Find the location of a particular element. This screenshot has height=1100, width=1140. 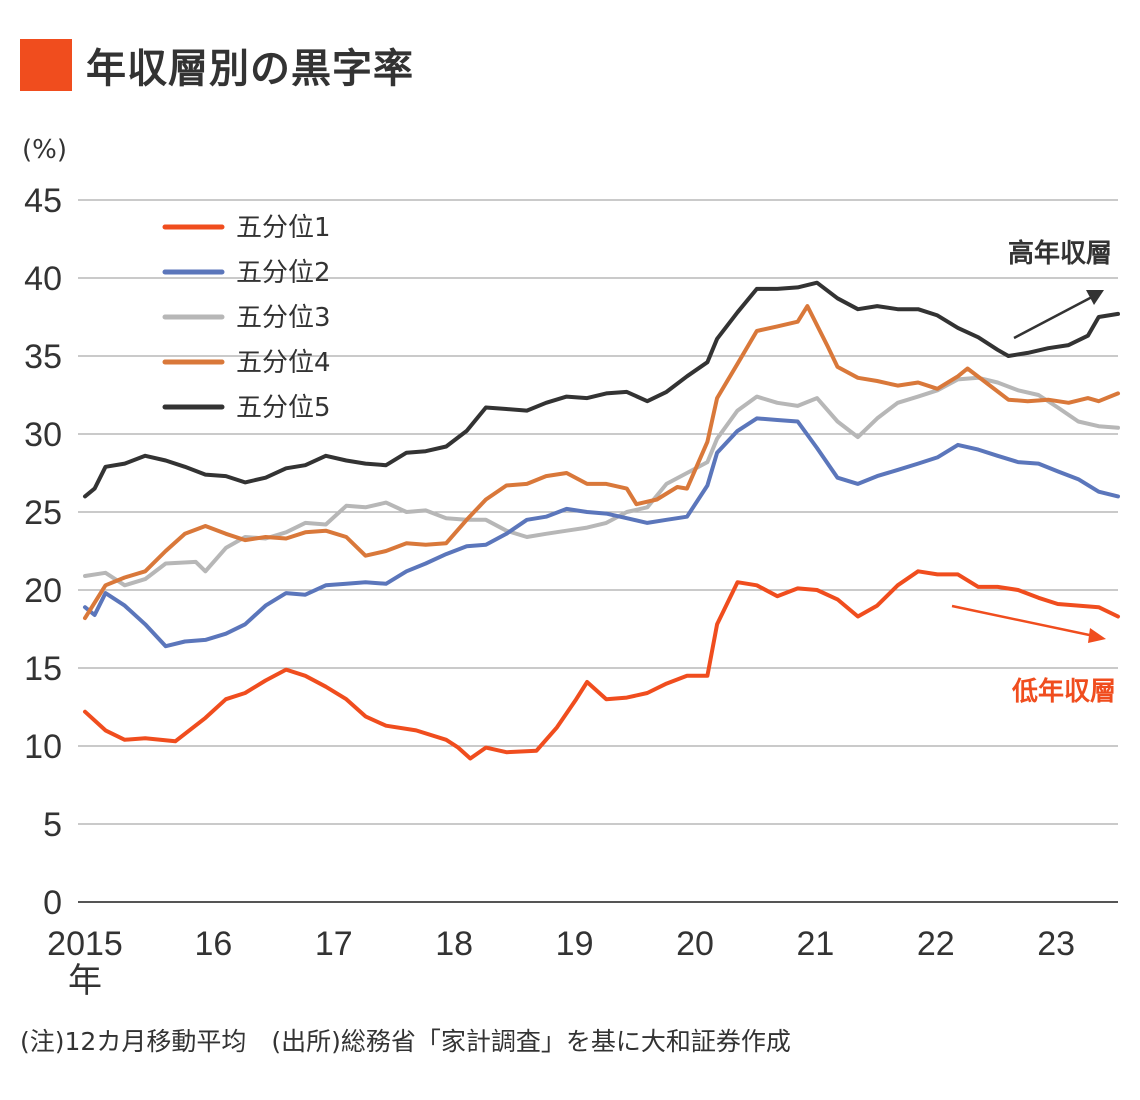

annotation-high-arrowhead is located at coordinates (1095, 297).